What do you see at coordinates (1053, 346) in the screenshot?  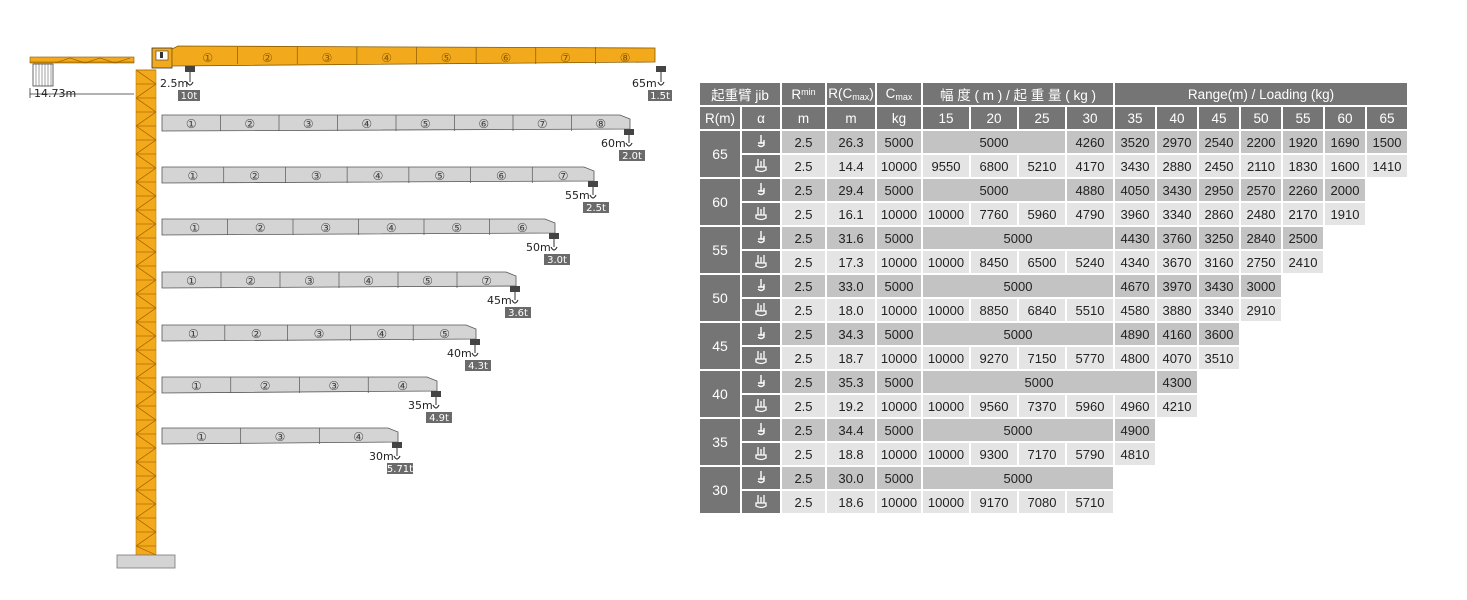 I see `table-row: 45 2.5 34.3 5000 5000 4890 4160 3600` at bounding box center [1053, 346].